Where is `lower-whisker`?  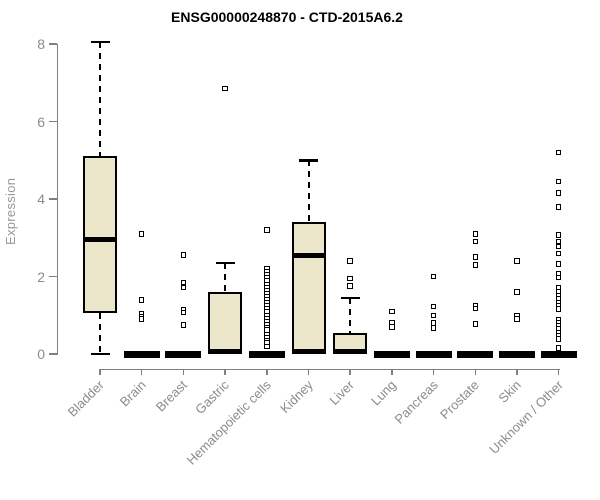 lower-whisker is located at coordinates (100, 333).